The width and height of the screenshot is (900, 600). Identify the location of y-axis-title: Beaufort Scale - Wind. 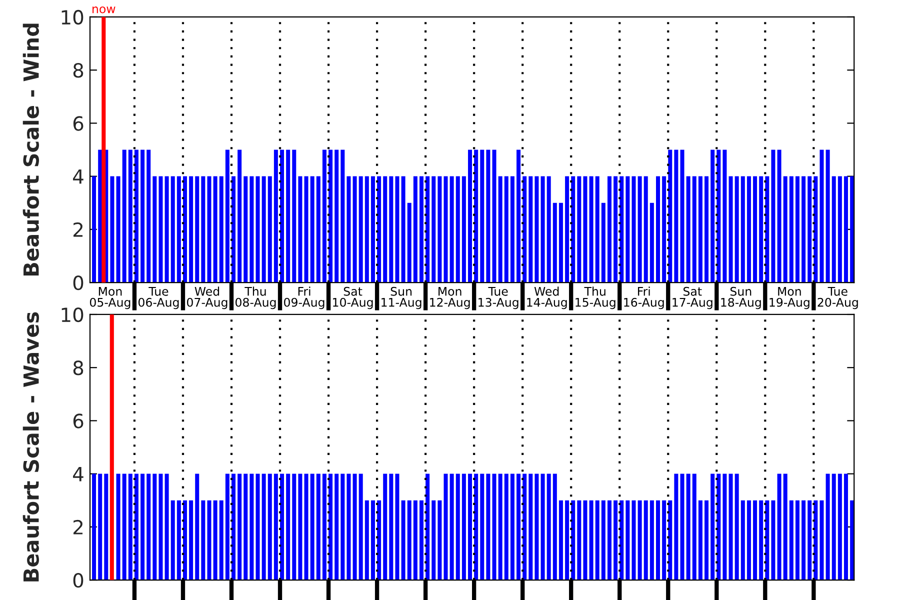
(30, 150).